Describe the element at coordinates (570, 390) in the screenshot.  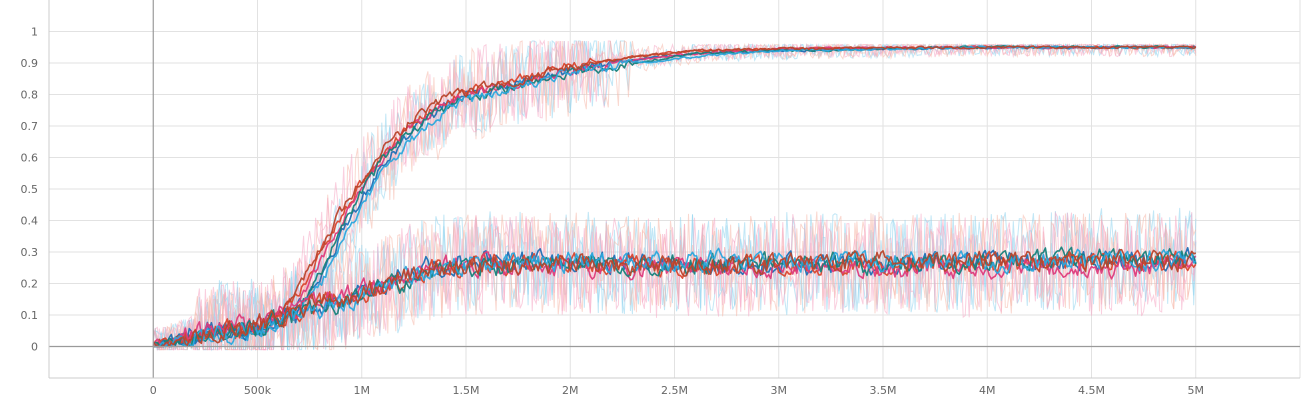
I see `x-tick-label: 2M` at that location.